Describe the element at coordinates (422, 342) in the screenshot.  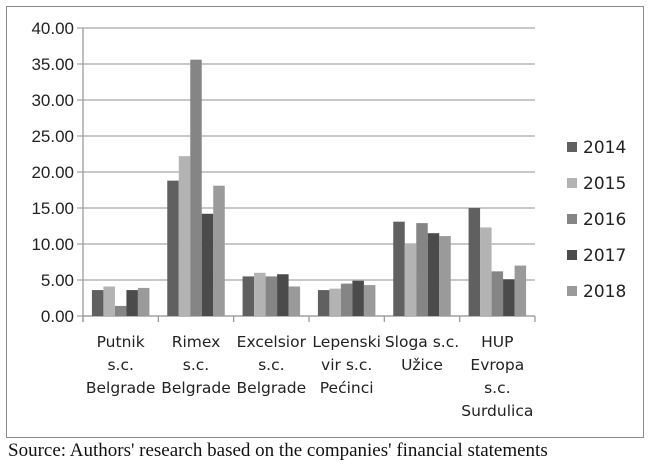
I see `category-label: Sloga s.c.` at that location.